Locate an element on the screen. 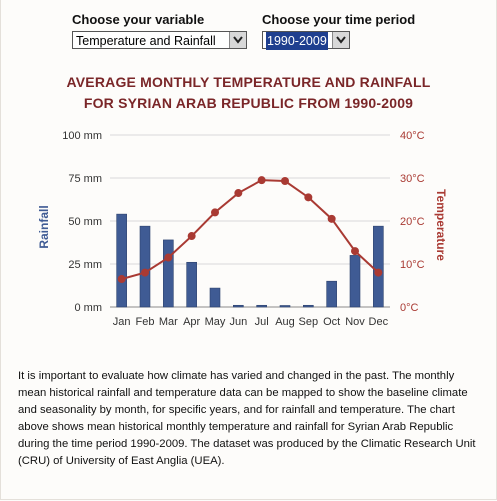 The width and height of the screenshot is (497, 501). x-tick-label: Nov is located at coordinates (355, 322).